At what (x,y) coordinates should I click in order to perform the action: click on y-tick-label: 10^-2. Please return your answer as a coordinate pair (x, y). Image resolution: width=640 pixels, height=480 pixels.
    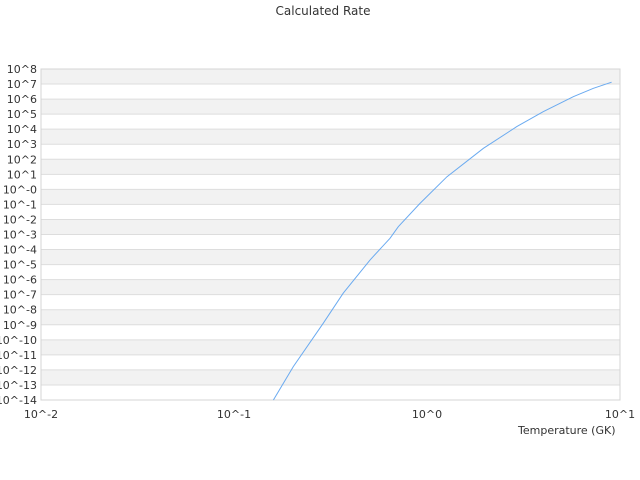
    Looking at the image, I should click on (20, 219).